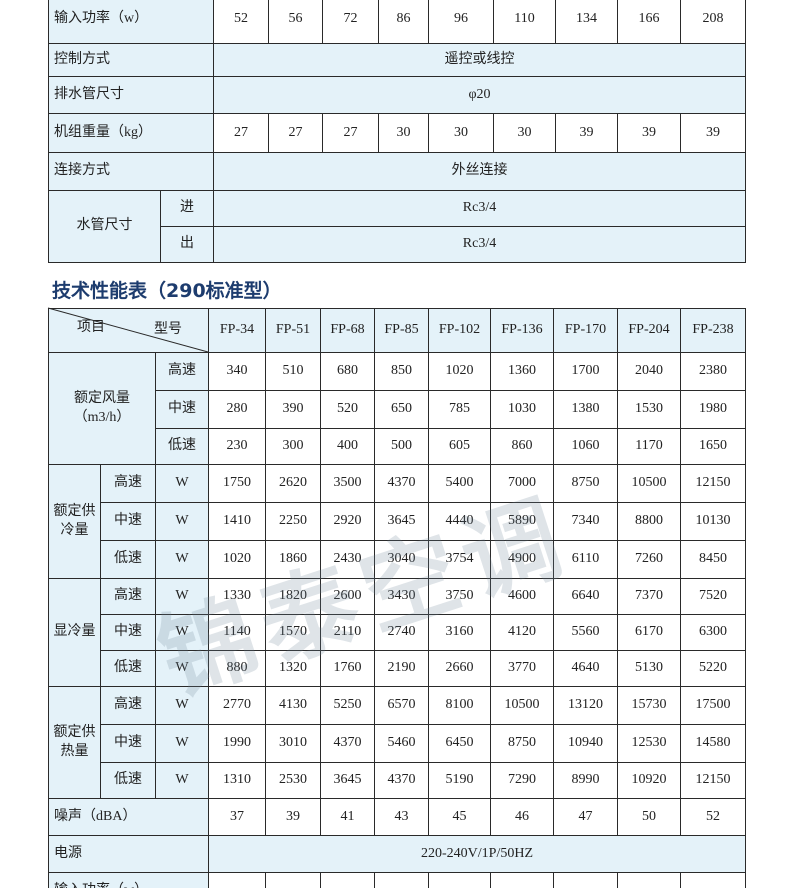  I want to click on cell-text: 37, so click(237, 816).